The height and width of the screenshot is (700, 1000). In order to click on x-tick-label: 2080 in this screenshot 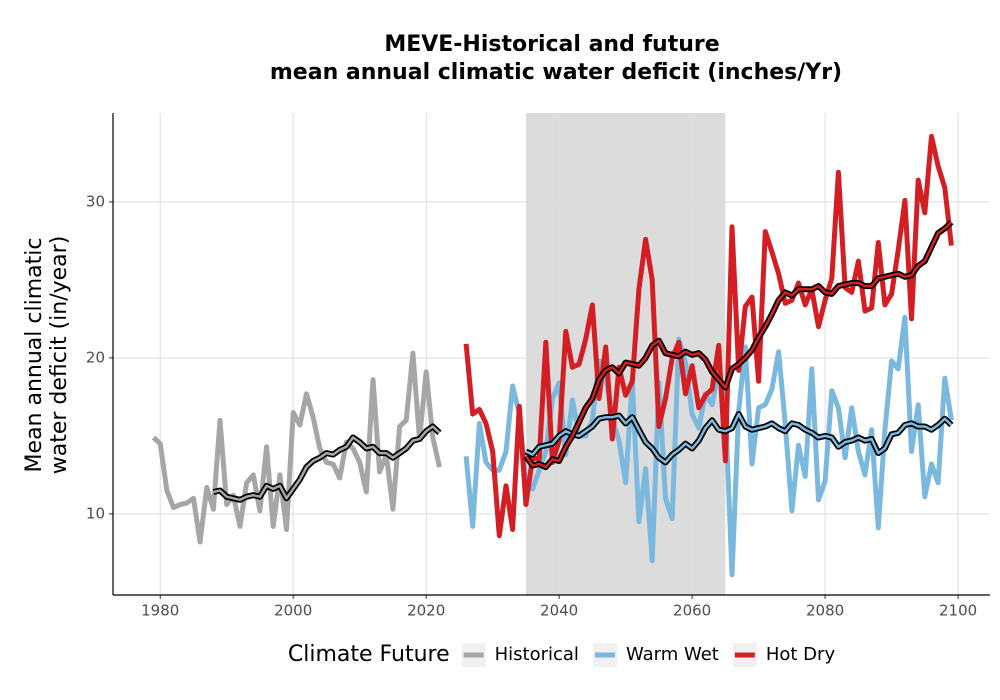, I will do `click(825, 611)`.